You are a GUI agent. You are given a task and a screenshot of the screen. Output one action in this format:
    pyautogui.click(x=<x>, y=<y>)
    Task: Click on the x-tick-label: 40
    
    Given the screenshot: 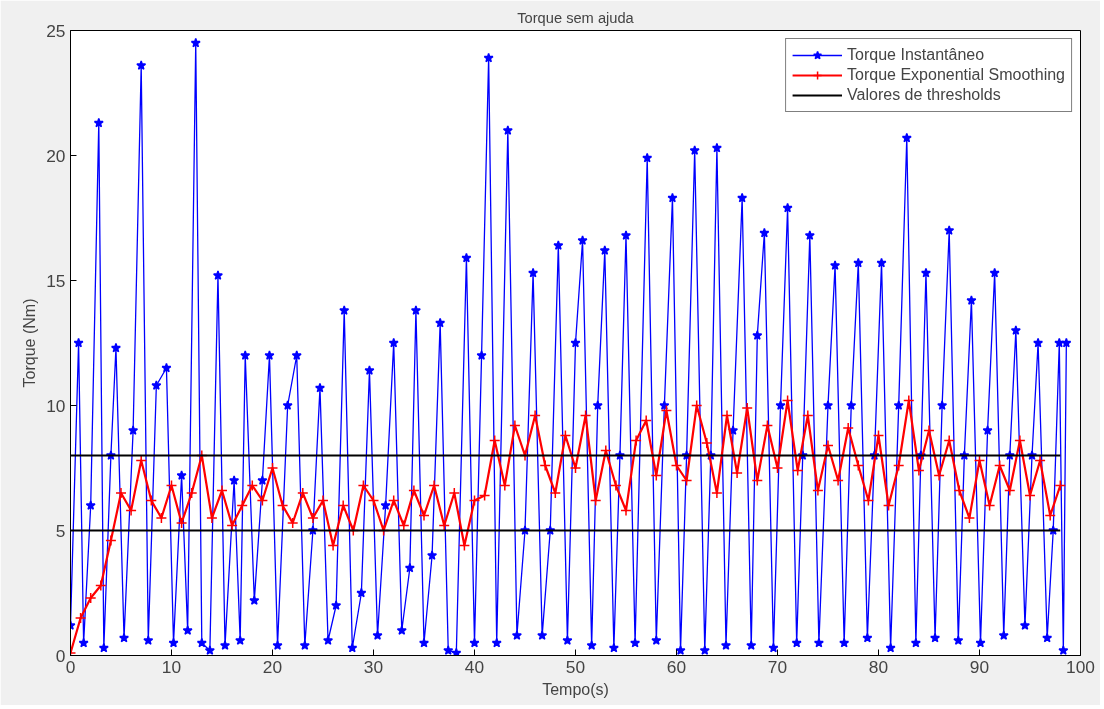 What is the action you would take?
    pyautogui.click(x=474, y=666)
    